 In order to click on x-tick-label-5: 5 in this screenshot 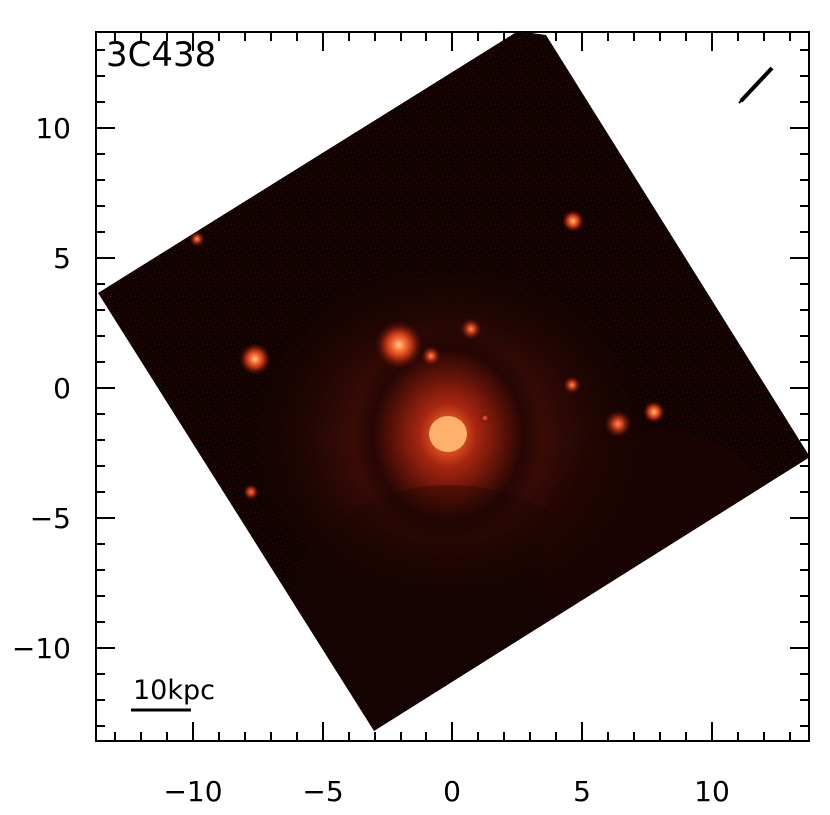, I will do `click(582, 791)`.